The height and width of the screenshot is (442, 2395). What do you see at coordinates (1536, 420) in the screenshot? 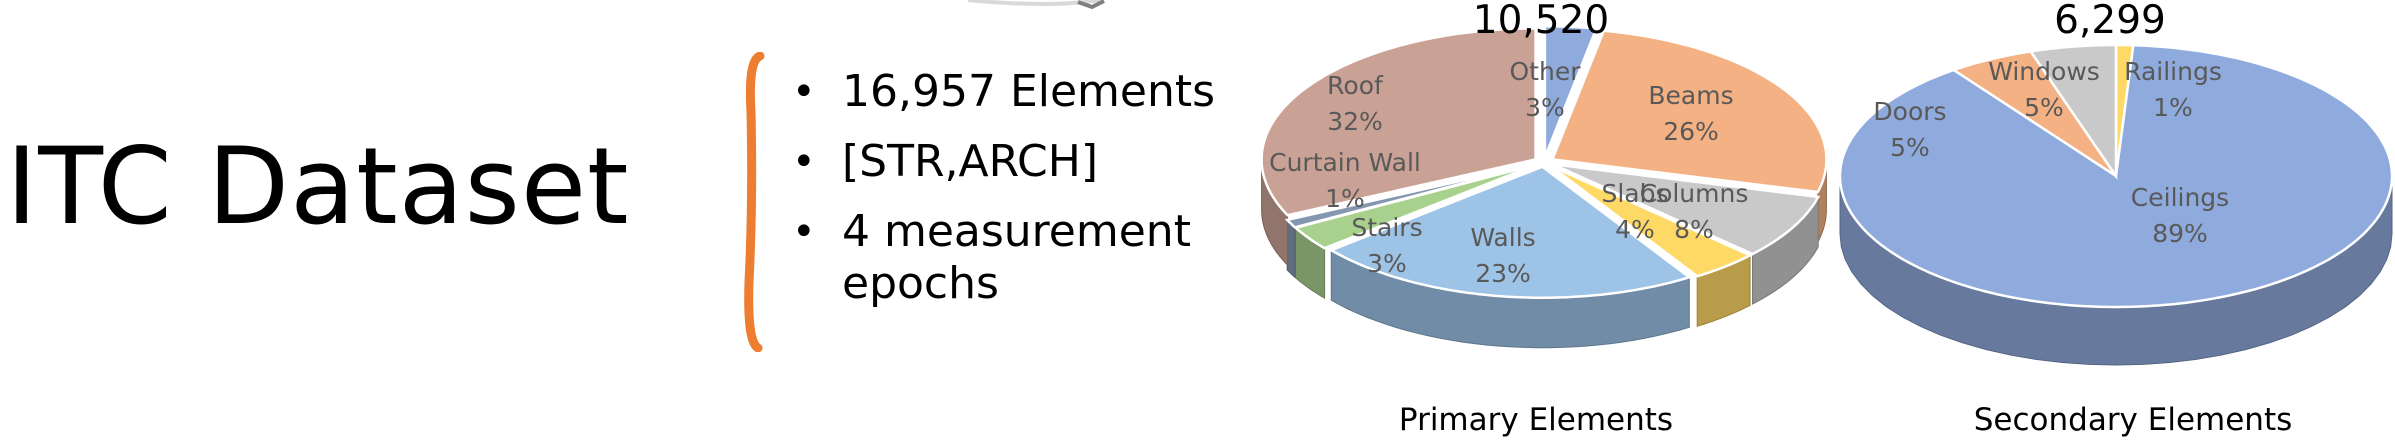
I see `chart-caption: Primary Elements` at bounding box center [1536, 420].